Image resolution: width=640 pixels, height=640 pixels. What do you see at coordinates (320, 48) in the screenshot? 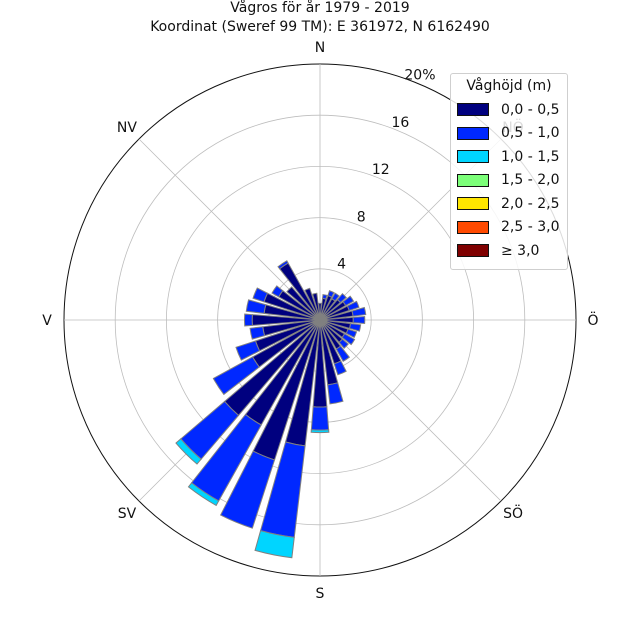
I see `direction-label: N` at bounding box center [320, 48].